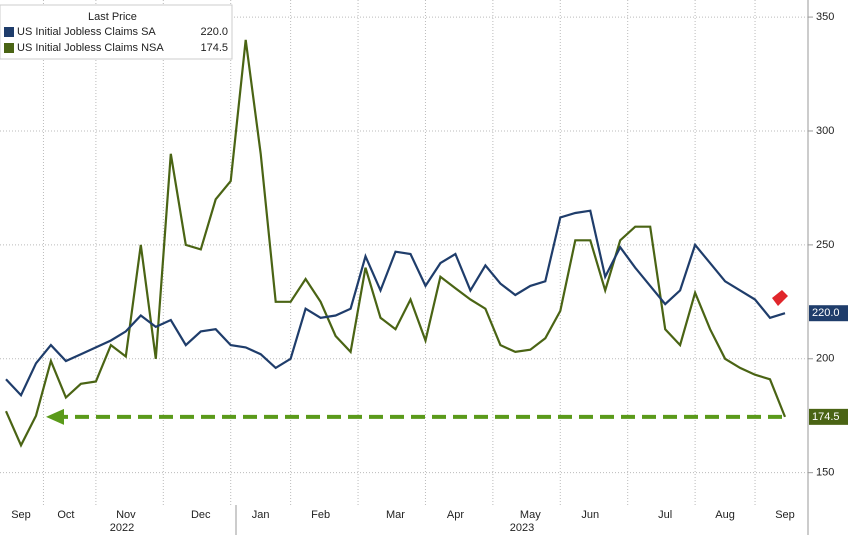 The height and width of the screenshot is (535, 848). I want to click on x-tick-label: Dec, so click(201, 515).